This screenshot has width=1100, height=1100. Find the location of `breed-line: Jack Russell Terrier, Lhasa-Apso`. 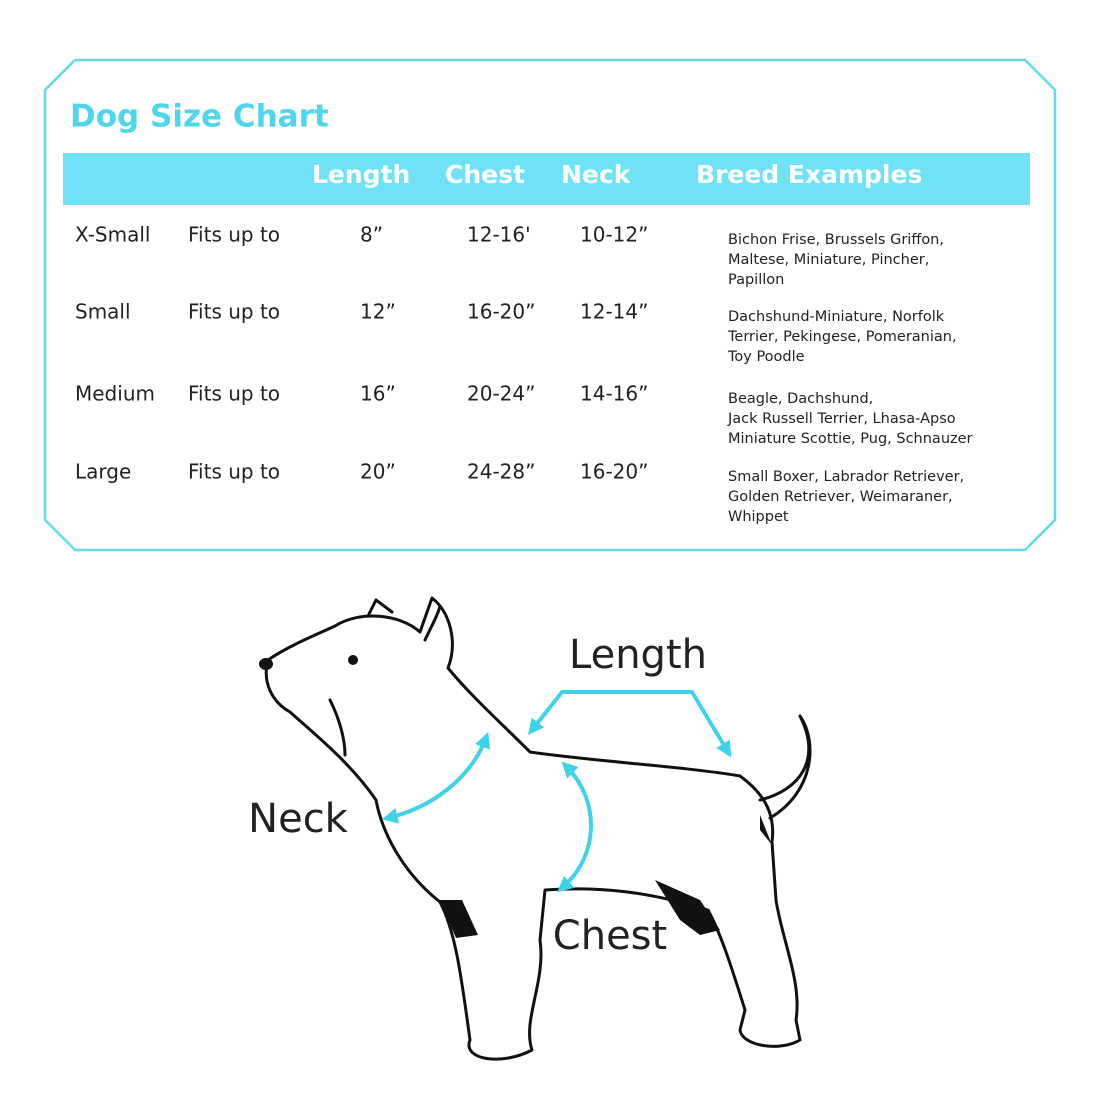

breed-line: Jack Russell Terrier, Lhasa-Apso is located at coordinates (841, 419).